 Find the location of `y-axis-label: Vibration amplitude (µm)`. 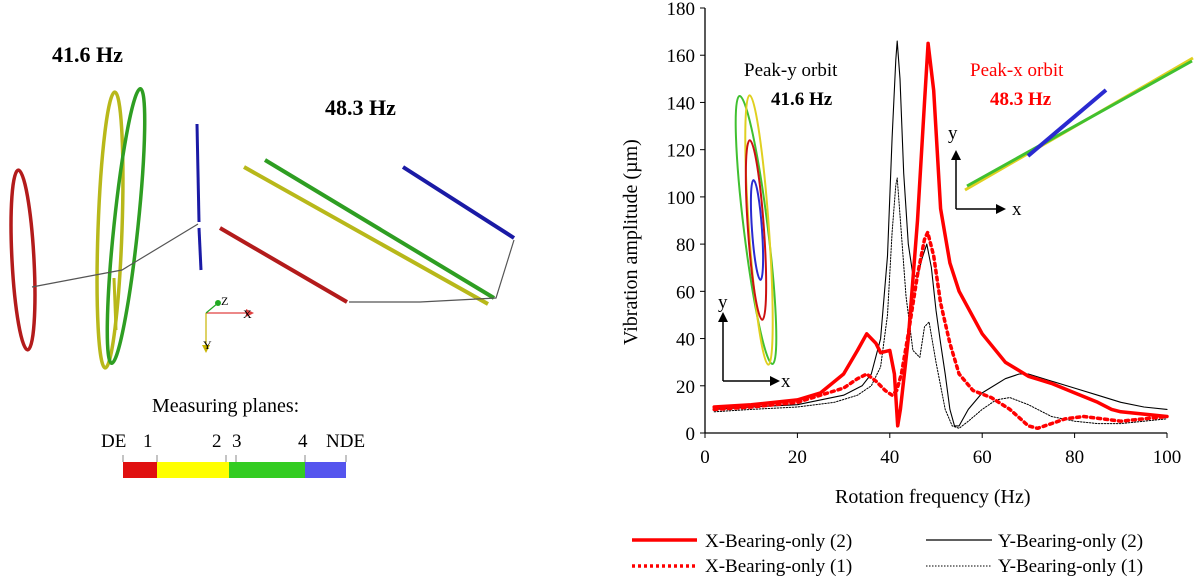

y-axis-label: Vibration amplitude (µm) is located at coordinates (631, 242).